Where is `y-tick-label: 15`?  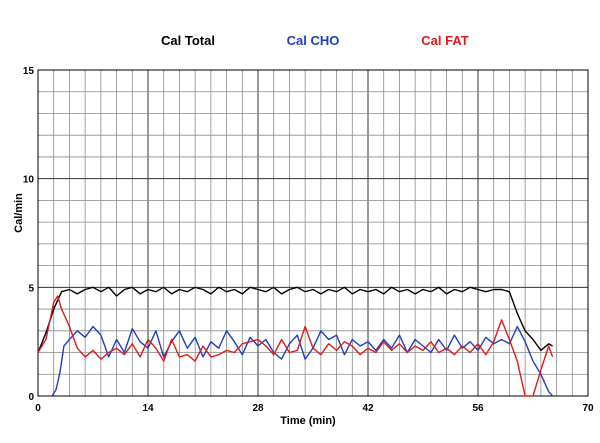 y-tick-label: 15 is located at coordinates (29, 71).